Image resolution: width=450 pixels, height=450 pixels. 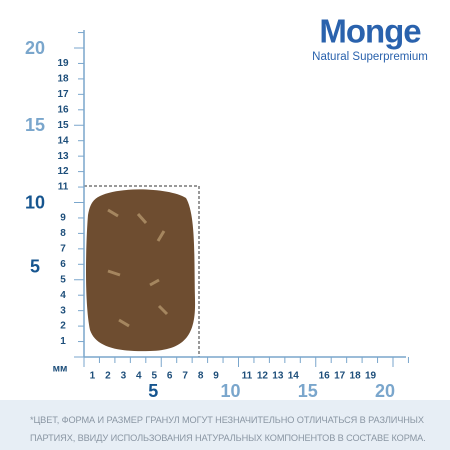 I want to click on y-major-label: 5, so click(x=35, y=267).